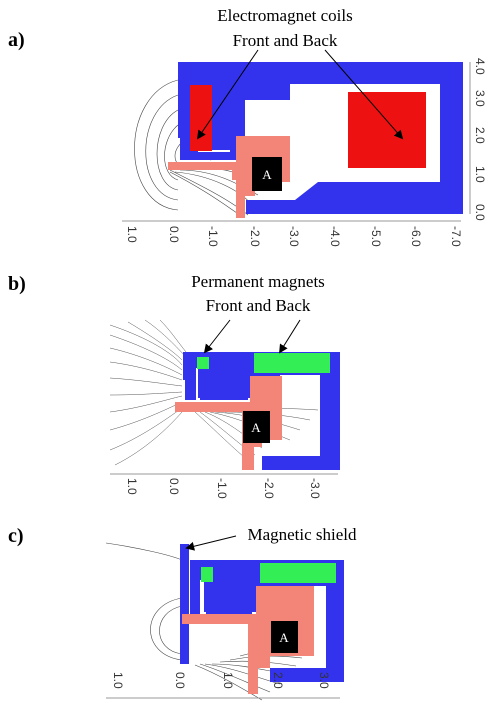 This screenshot has width=490, height=711. I want to click on panel-b-box, so click(256, 427).